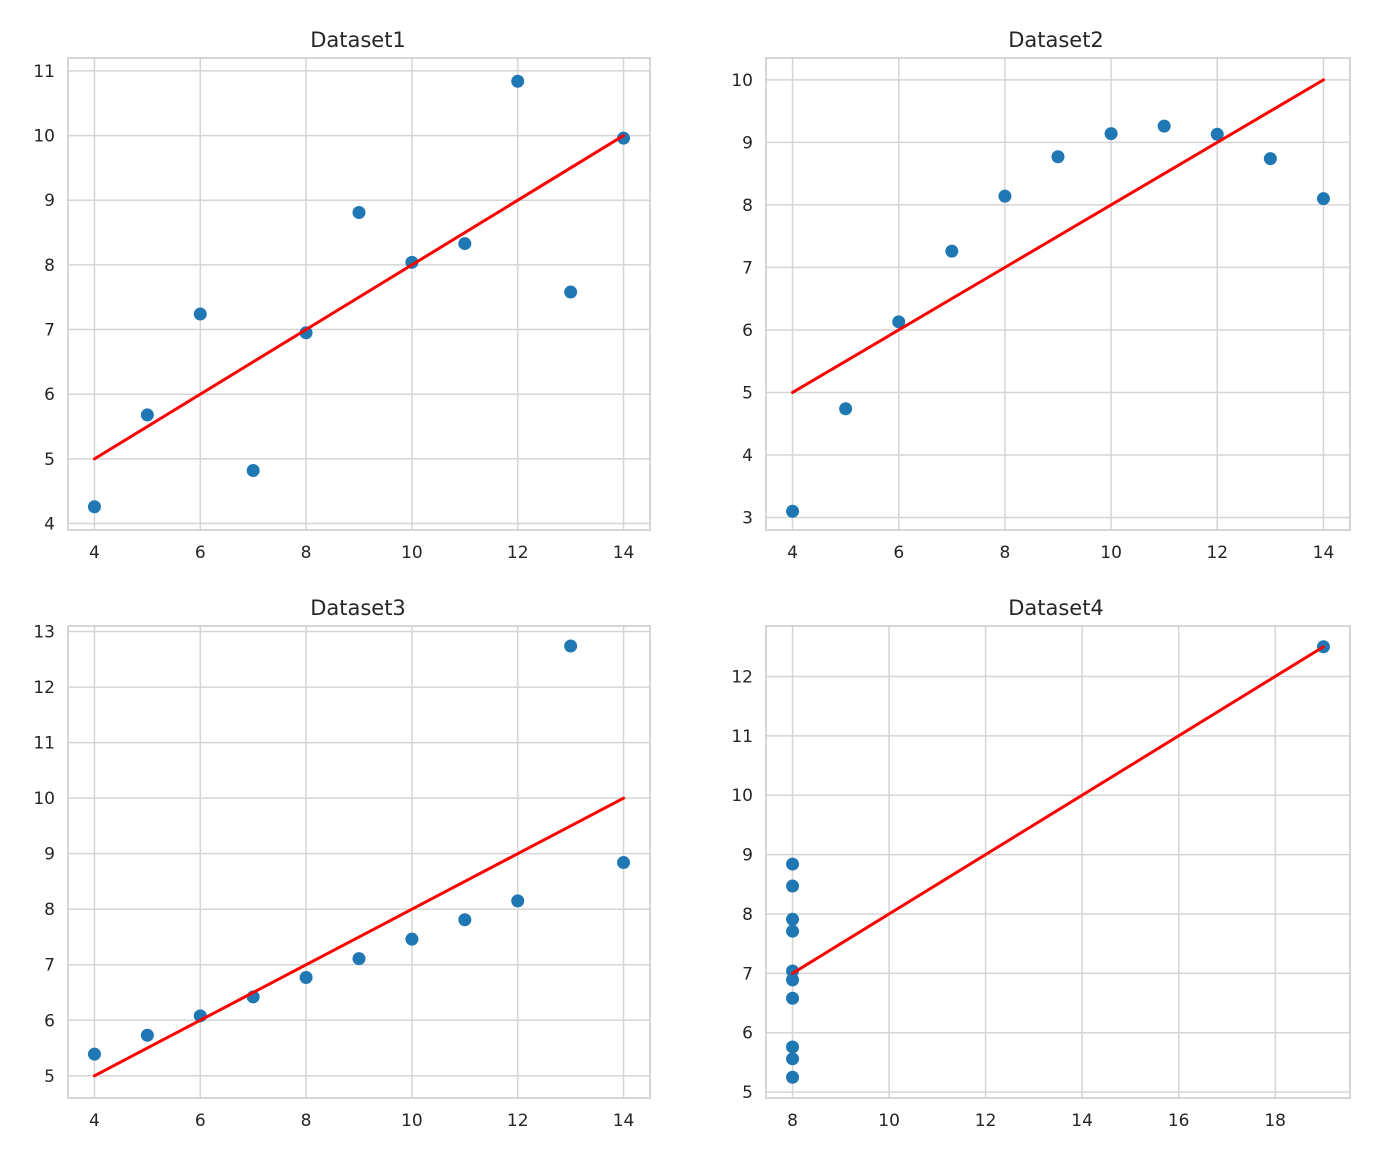 This screenshot has height=1149, width=1400. I want to click on y-tick-label: 4, so click(49, 525).